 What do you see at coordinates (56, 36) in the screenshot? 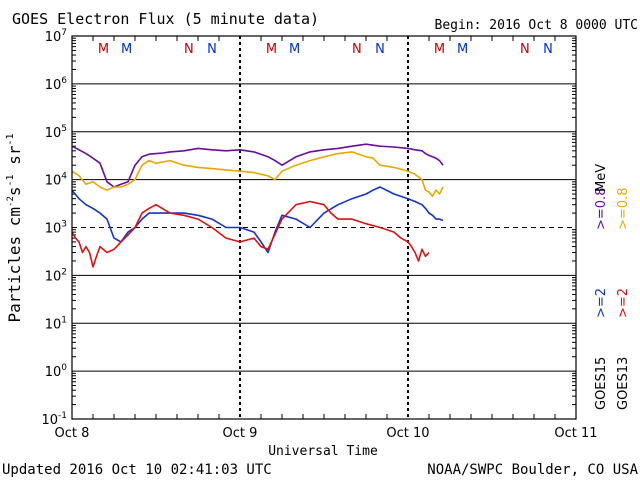
I see `y-tick-label: 10⁷` at bounding box center [56, 36].